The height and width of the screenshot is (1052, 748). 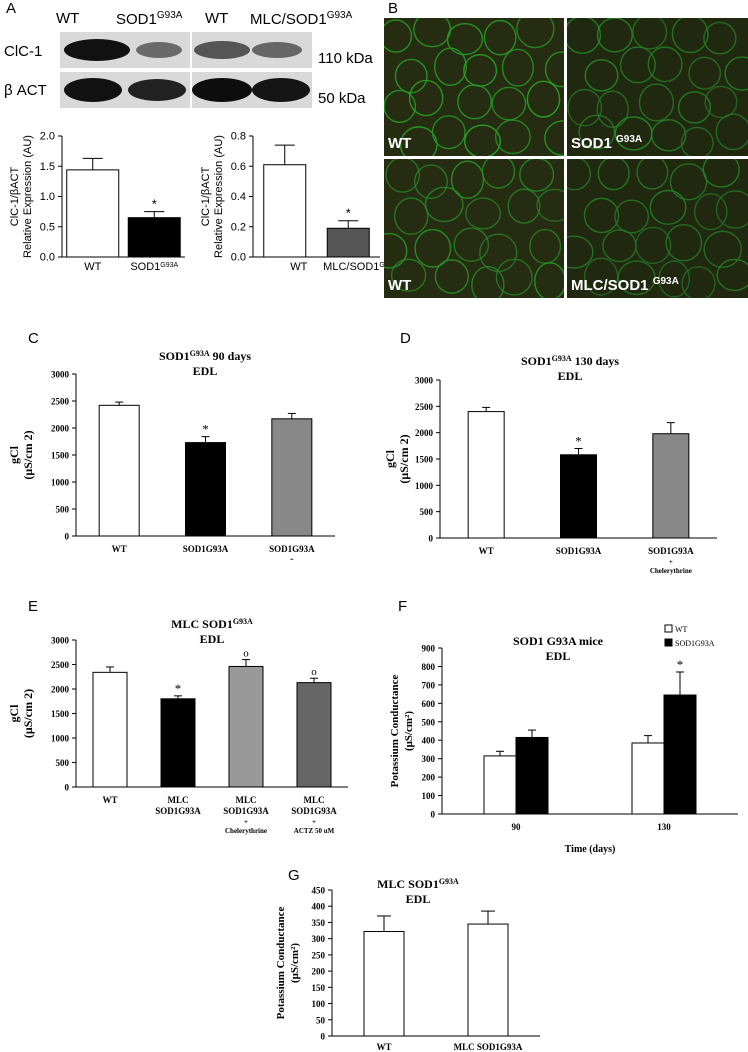 What do you see at coordinates (429, 667) in the screenshot?
I see `y-tick-label: 800` at bounding box center [429, 667].